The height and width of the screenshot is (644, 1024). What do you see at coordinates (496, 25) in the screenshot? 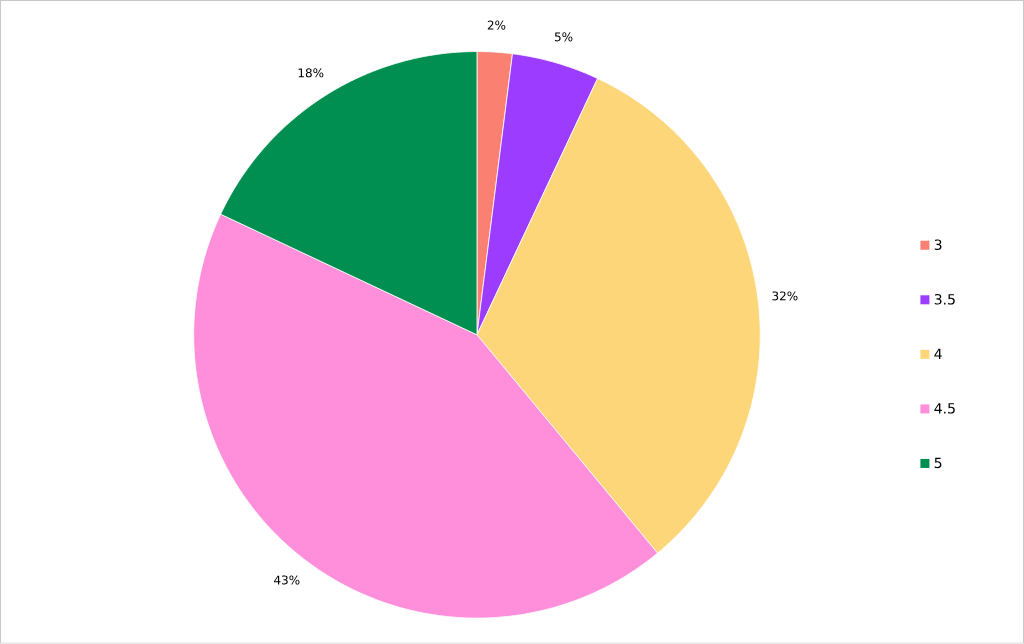
I see `data-label: 2%` at bounding box center [496, 25].